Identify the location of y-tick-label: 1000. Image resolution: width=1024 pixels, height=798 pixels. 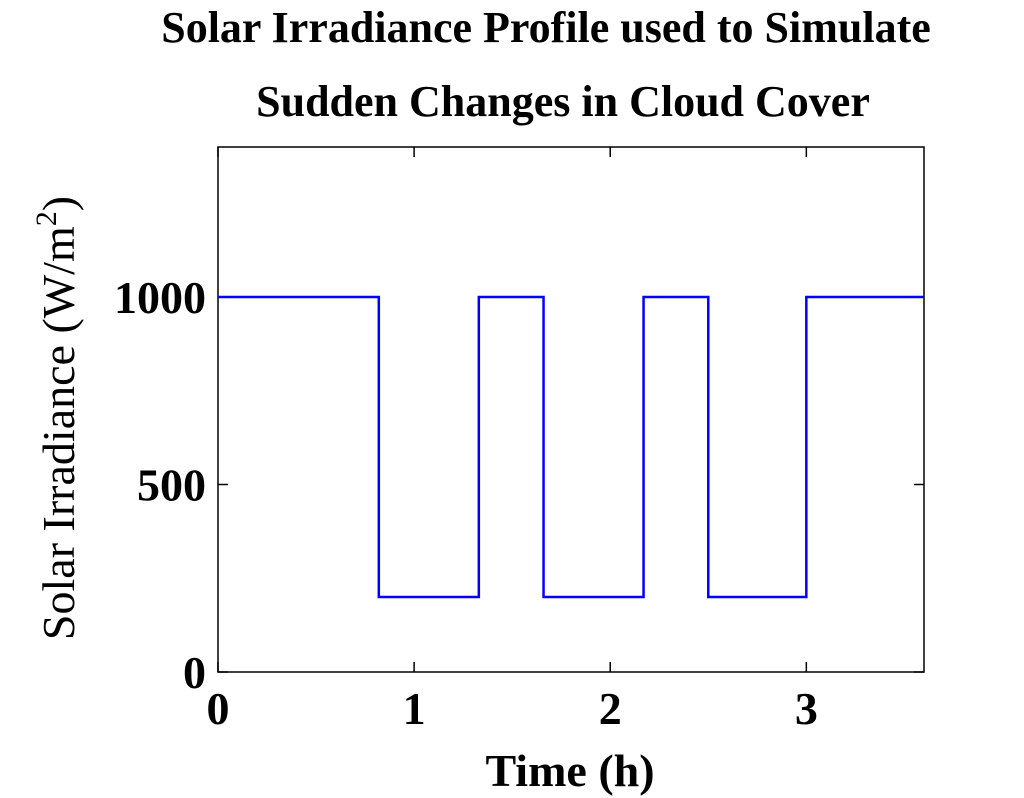
(160, 297).